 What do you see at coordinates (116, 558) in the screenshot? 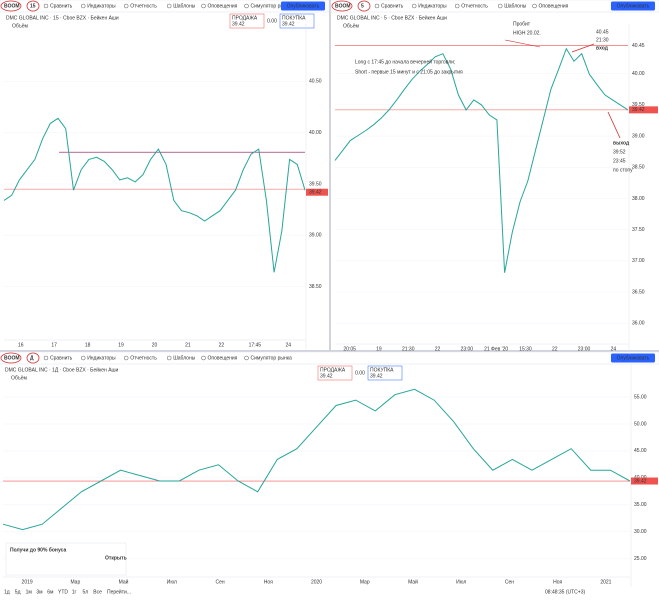
I see `ad-button: Открыть` at bounding box center [116, 558].